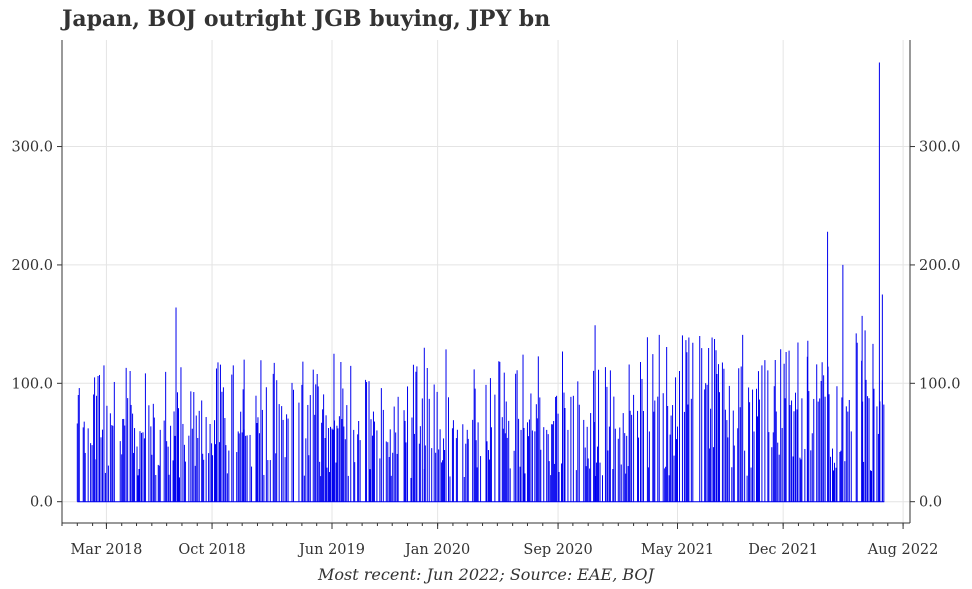 The width and height of the screenshot is (972, 589). Describe the element at coordinates (331, 550) in the screenshot. I see `x-tick-label: Jun 2019` at that location.